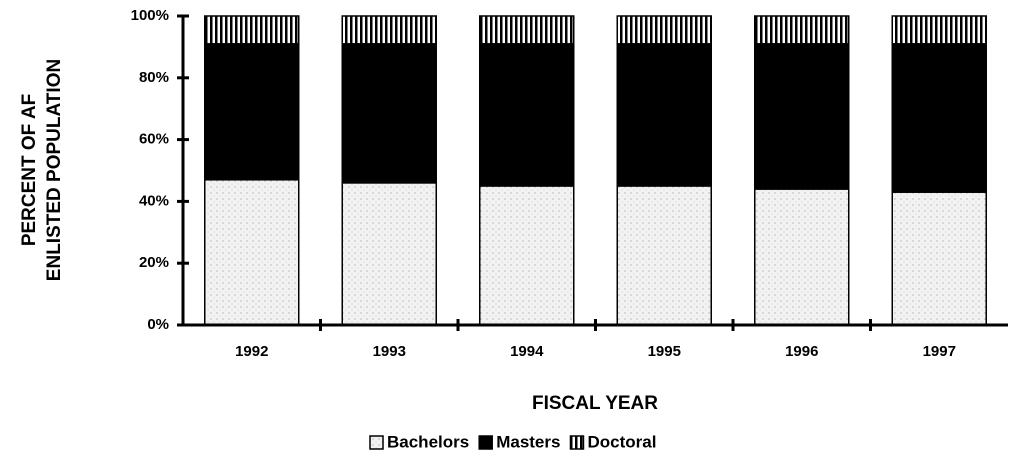 This screenshot has height=462, width=1011. I want to click on y-tick-label: 60%, so click(154, 139).